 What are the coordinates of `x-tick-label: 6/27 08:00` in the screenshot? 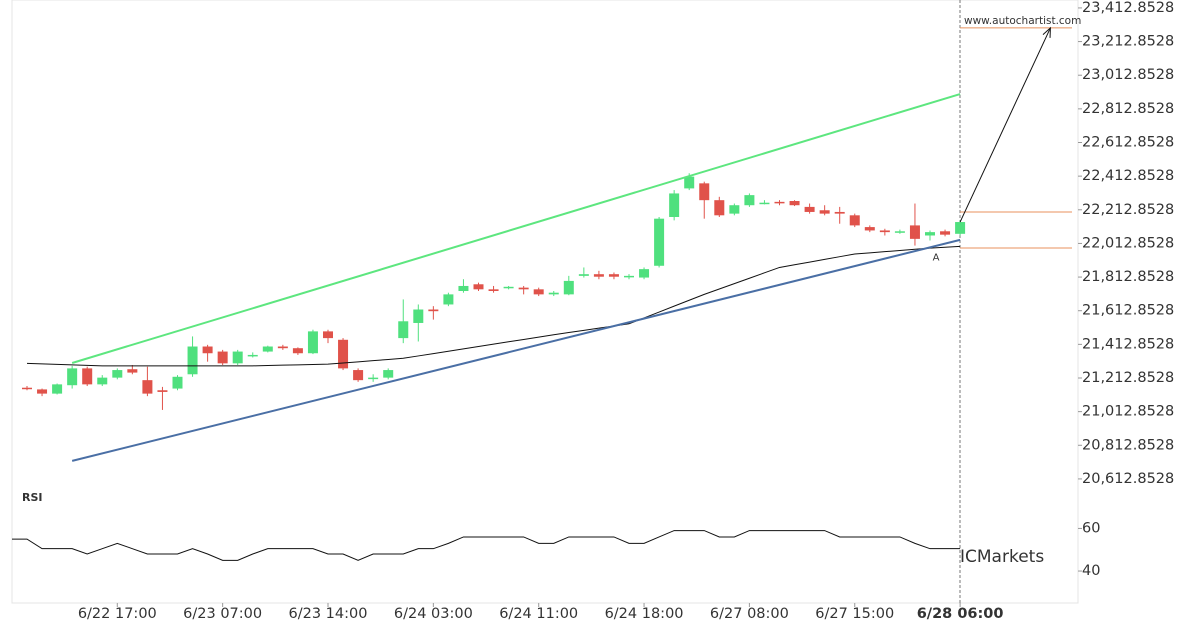 It's located at (749, 614).